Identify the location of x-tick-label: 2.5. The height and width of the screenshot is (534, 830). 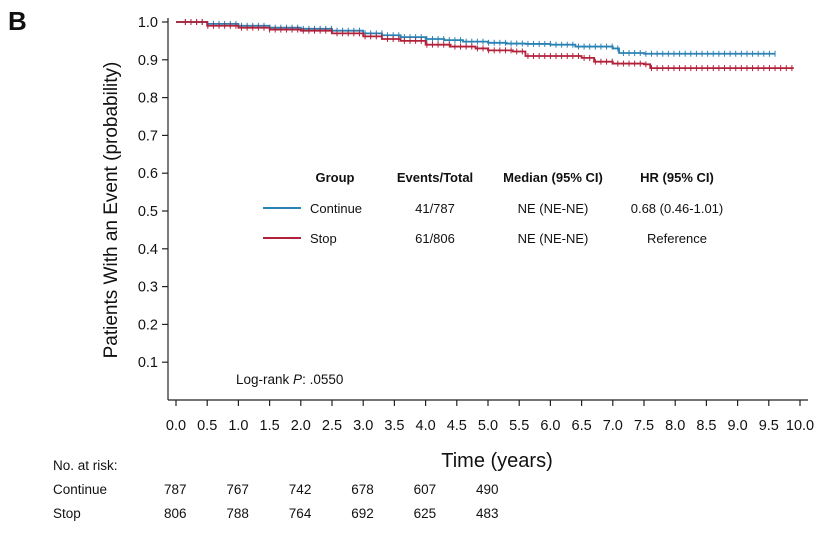
(332, 426).